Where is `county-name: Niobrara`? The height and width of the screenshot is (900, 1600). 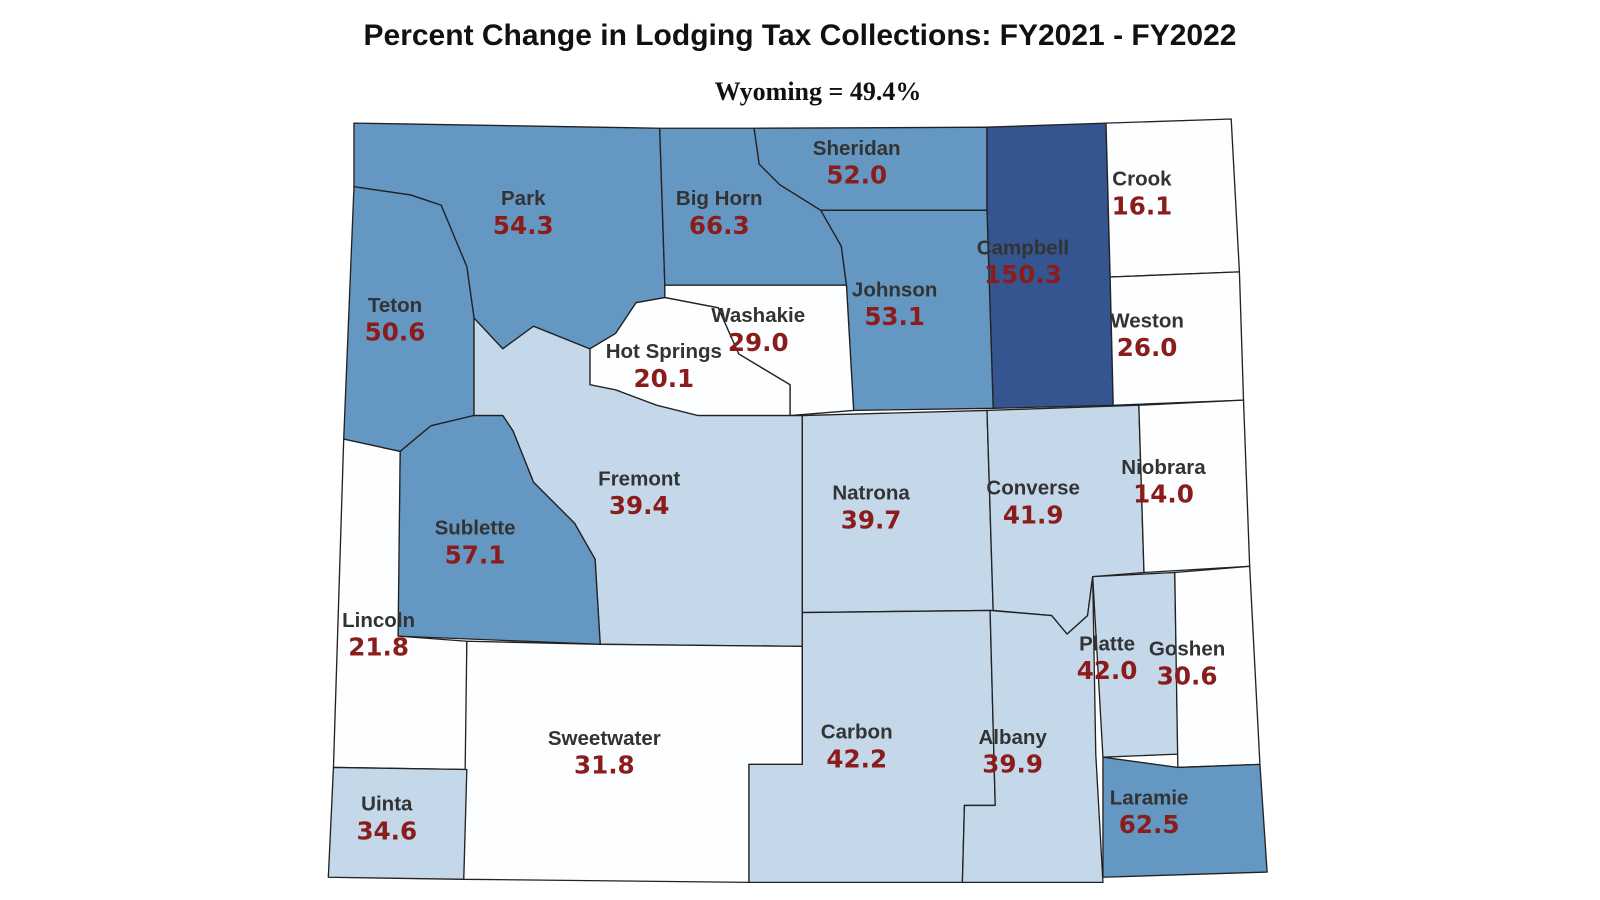 county-name: Niobrara is located at coordinates (1163, 467).